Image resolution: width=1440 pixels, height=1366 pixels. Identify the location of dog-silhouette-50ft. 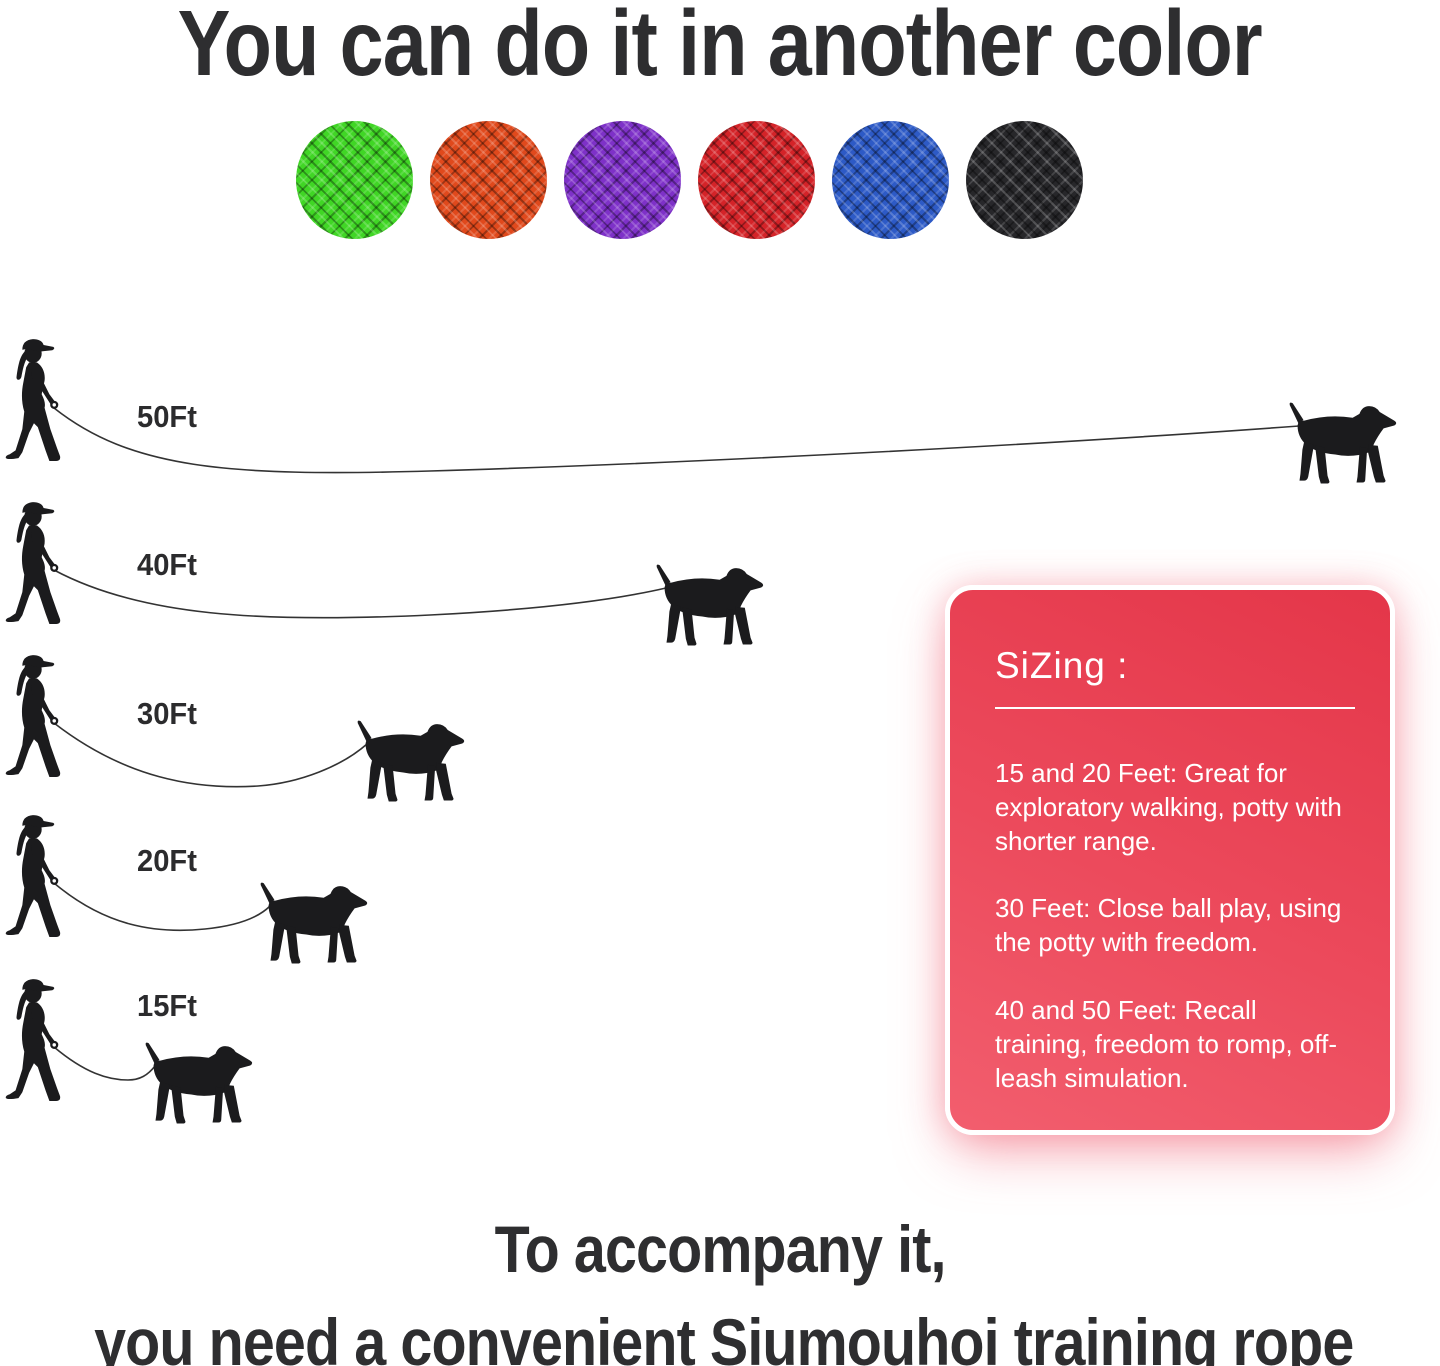
(1343, 440).